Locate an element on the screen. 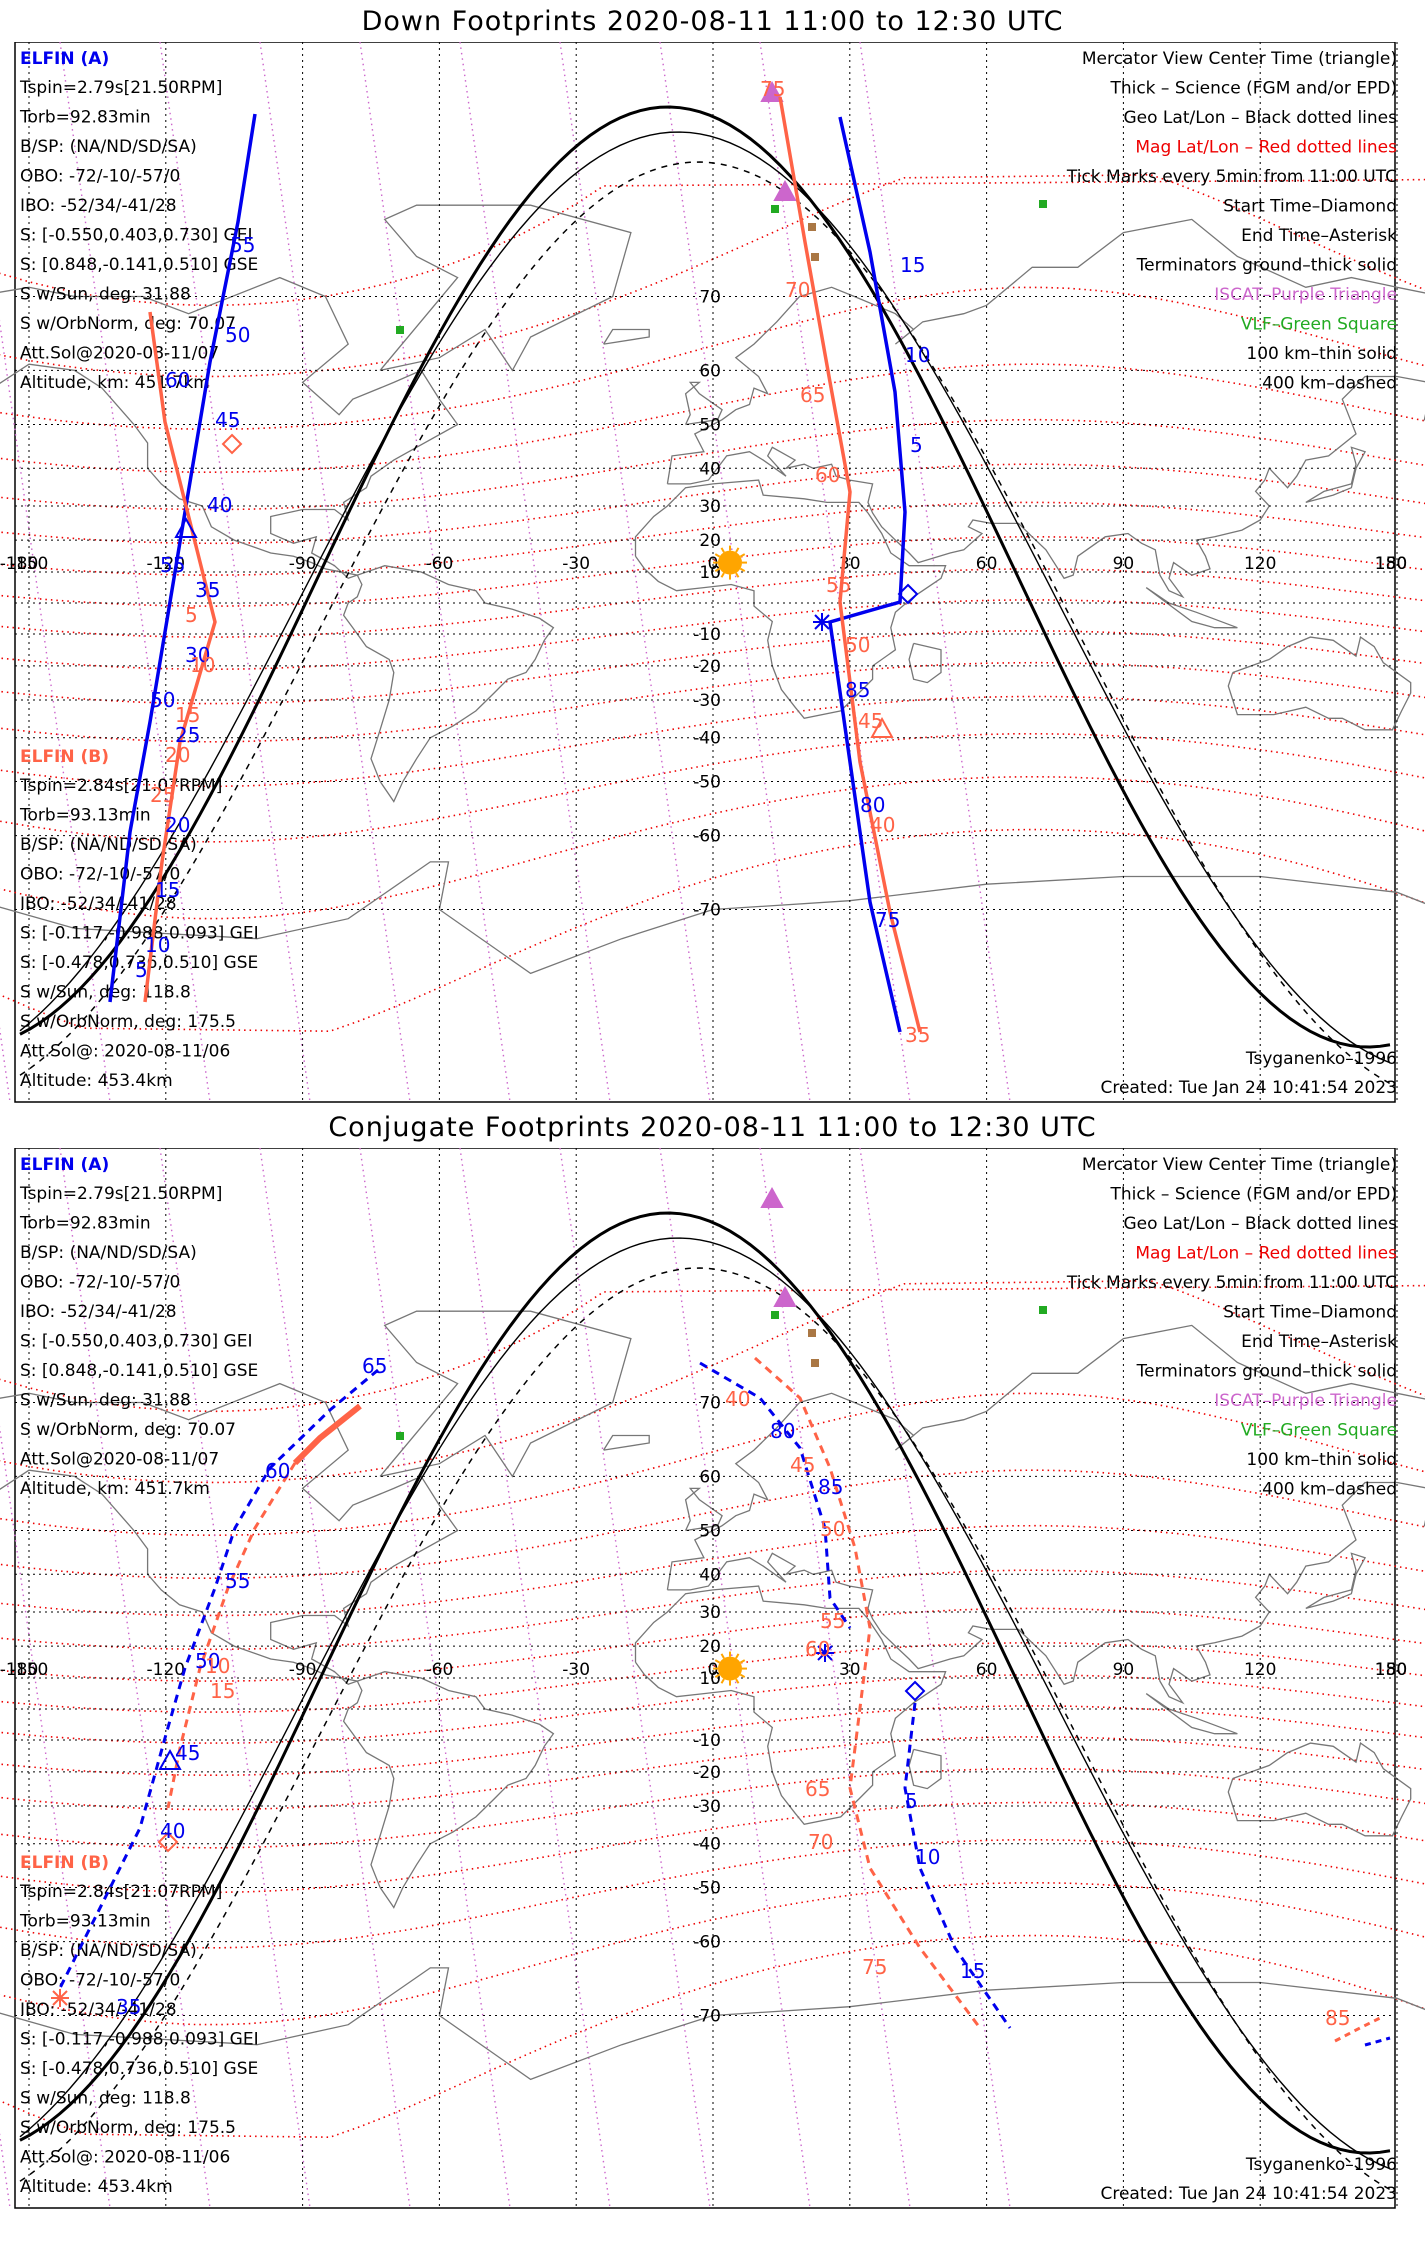 This screenshot has width=1425, height=2250. elfin-b-track-label: 15 is located at coordinates (222, 1691).